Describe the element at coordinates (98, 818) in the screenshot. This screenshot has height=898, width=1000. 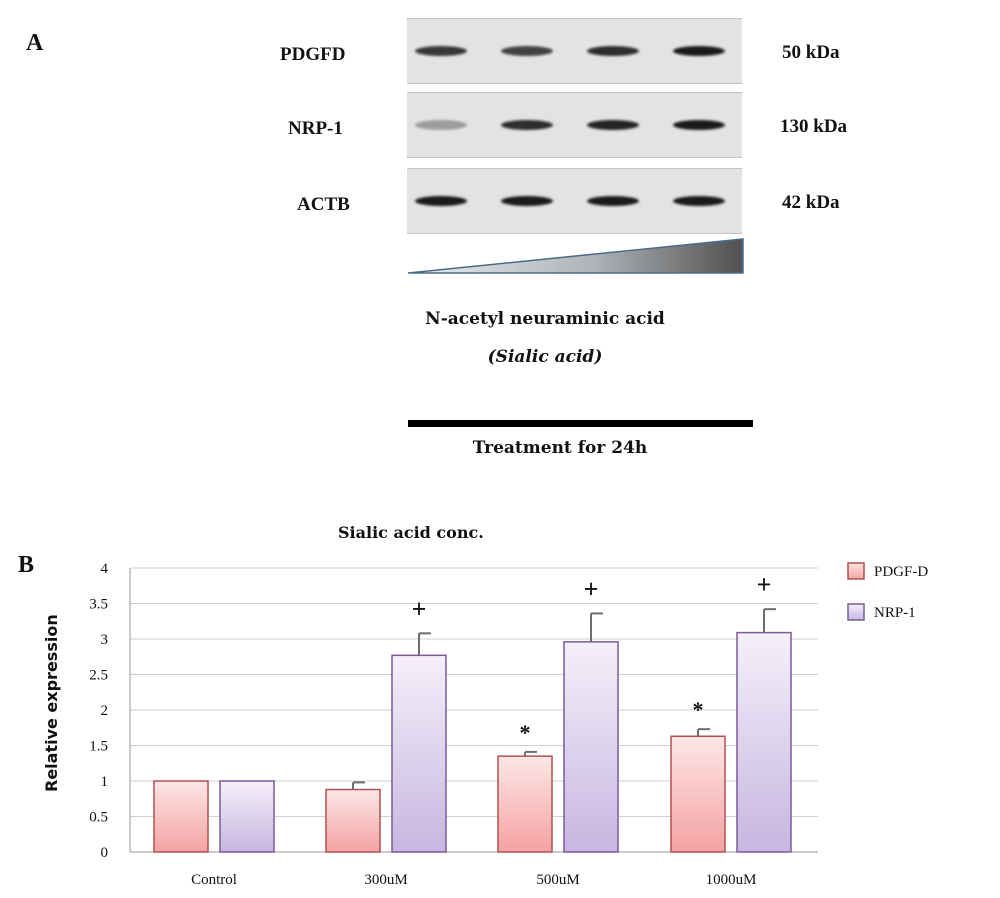
I see `y-tick-label: 0.5` at that location.